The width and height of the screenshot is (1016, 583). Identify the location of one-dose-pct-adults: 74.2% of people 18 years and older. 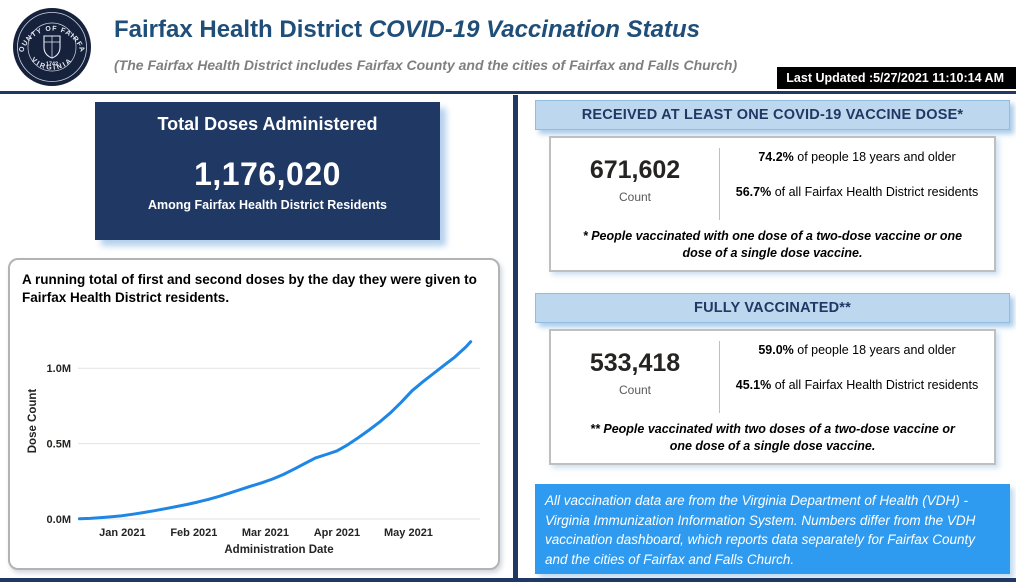
(857, 157).